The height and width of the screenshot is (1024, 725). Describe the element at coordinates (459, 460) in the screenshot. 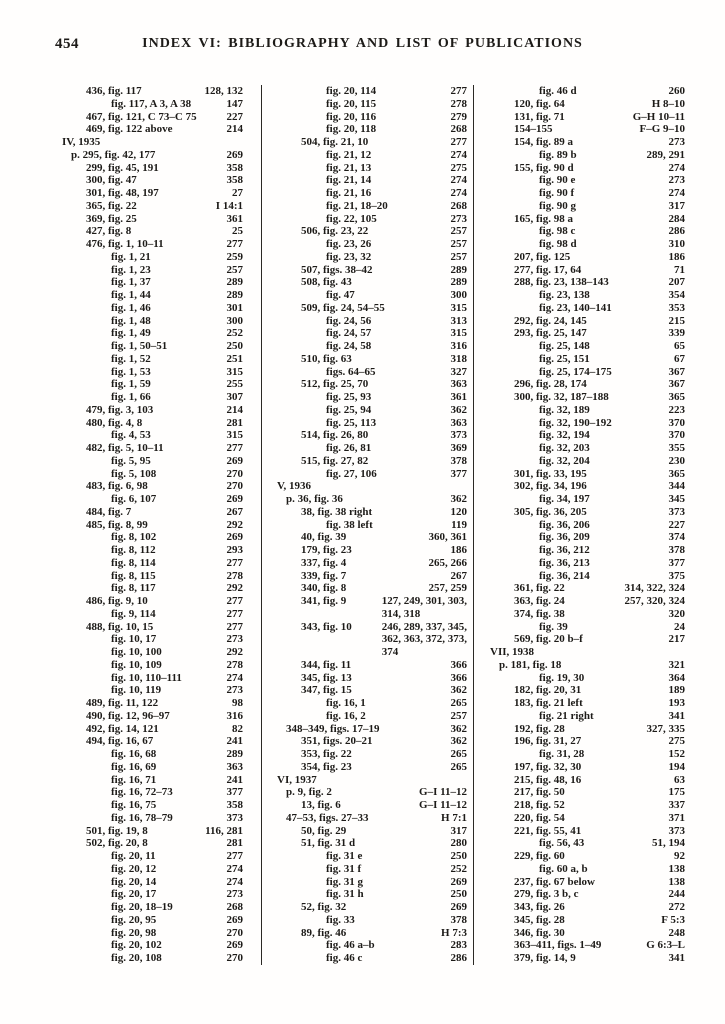

I see `entry-pages: 378` at that location.